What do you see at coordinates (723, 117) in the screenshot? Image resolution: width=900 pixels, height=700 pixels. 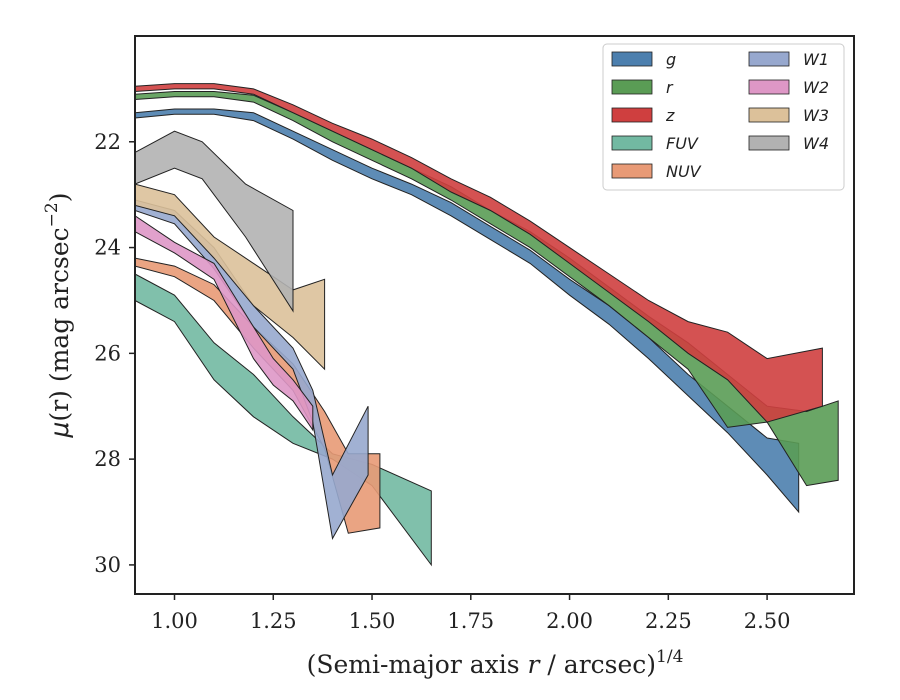 I see `legend: grz FUV NUV W1 W2 W3 W4` at bounding box center [723, 117].